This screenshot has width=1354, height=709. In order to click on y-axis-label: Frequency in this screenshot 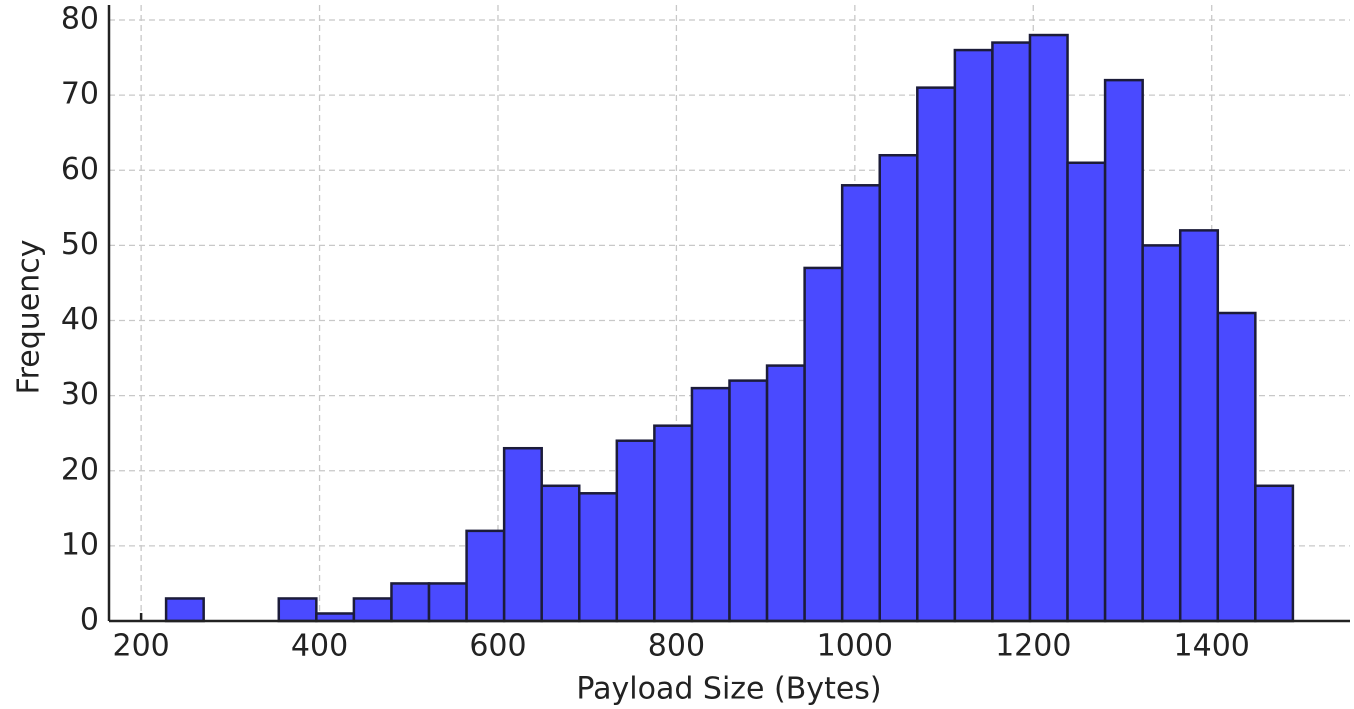, I will do `click(29, 317)`.